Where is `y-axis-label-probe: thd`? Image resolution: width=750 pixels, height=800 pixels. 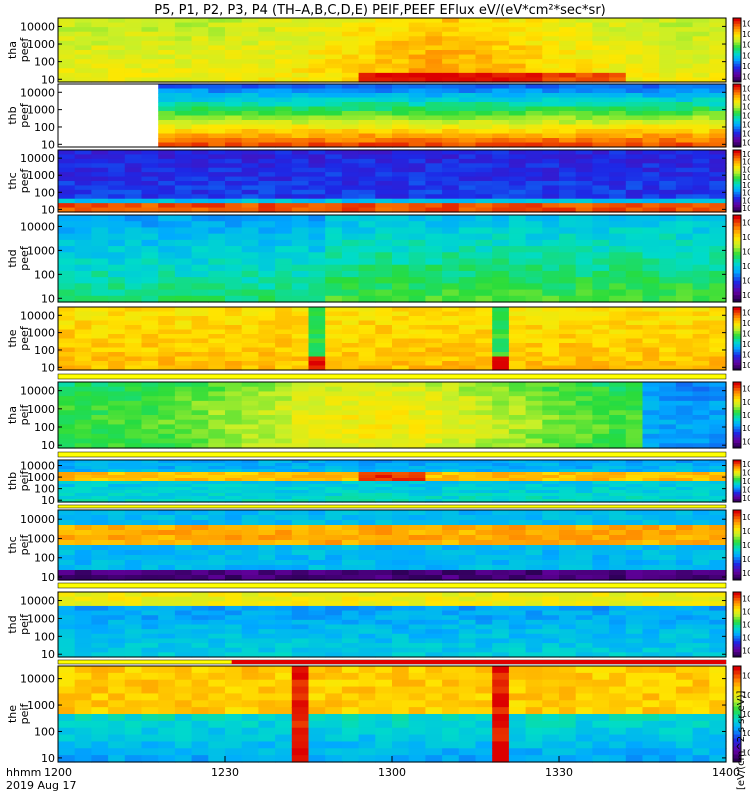 y-axis-label-probe: thd is located at coordinates (12, 258).